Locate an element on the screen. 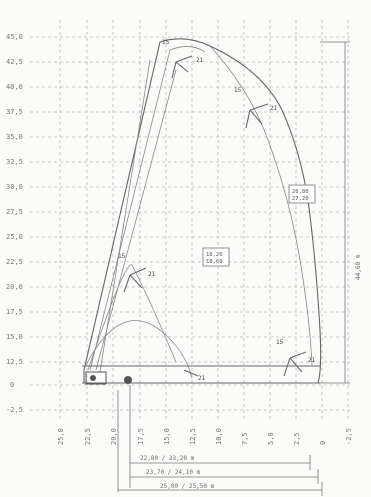 Image resolution: width=371 pixels, height=497 pixels. load-box-right is located at coordinates (302, 194).